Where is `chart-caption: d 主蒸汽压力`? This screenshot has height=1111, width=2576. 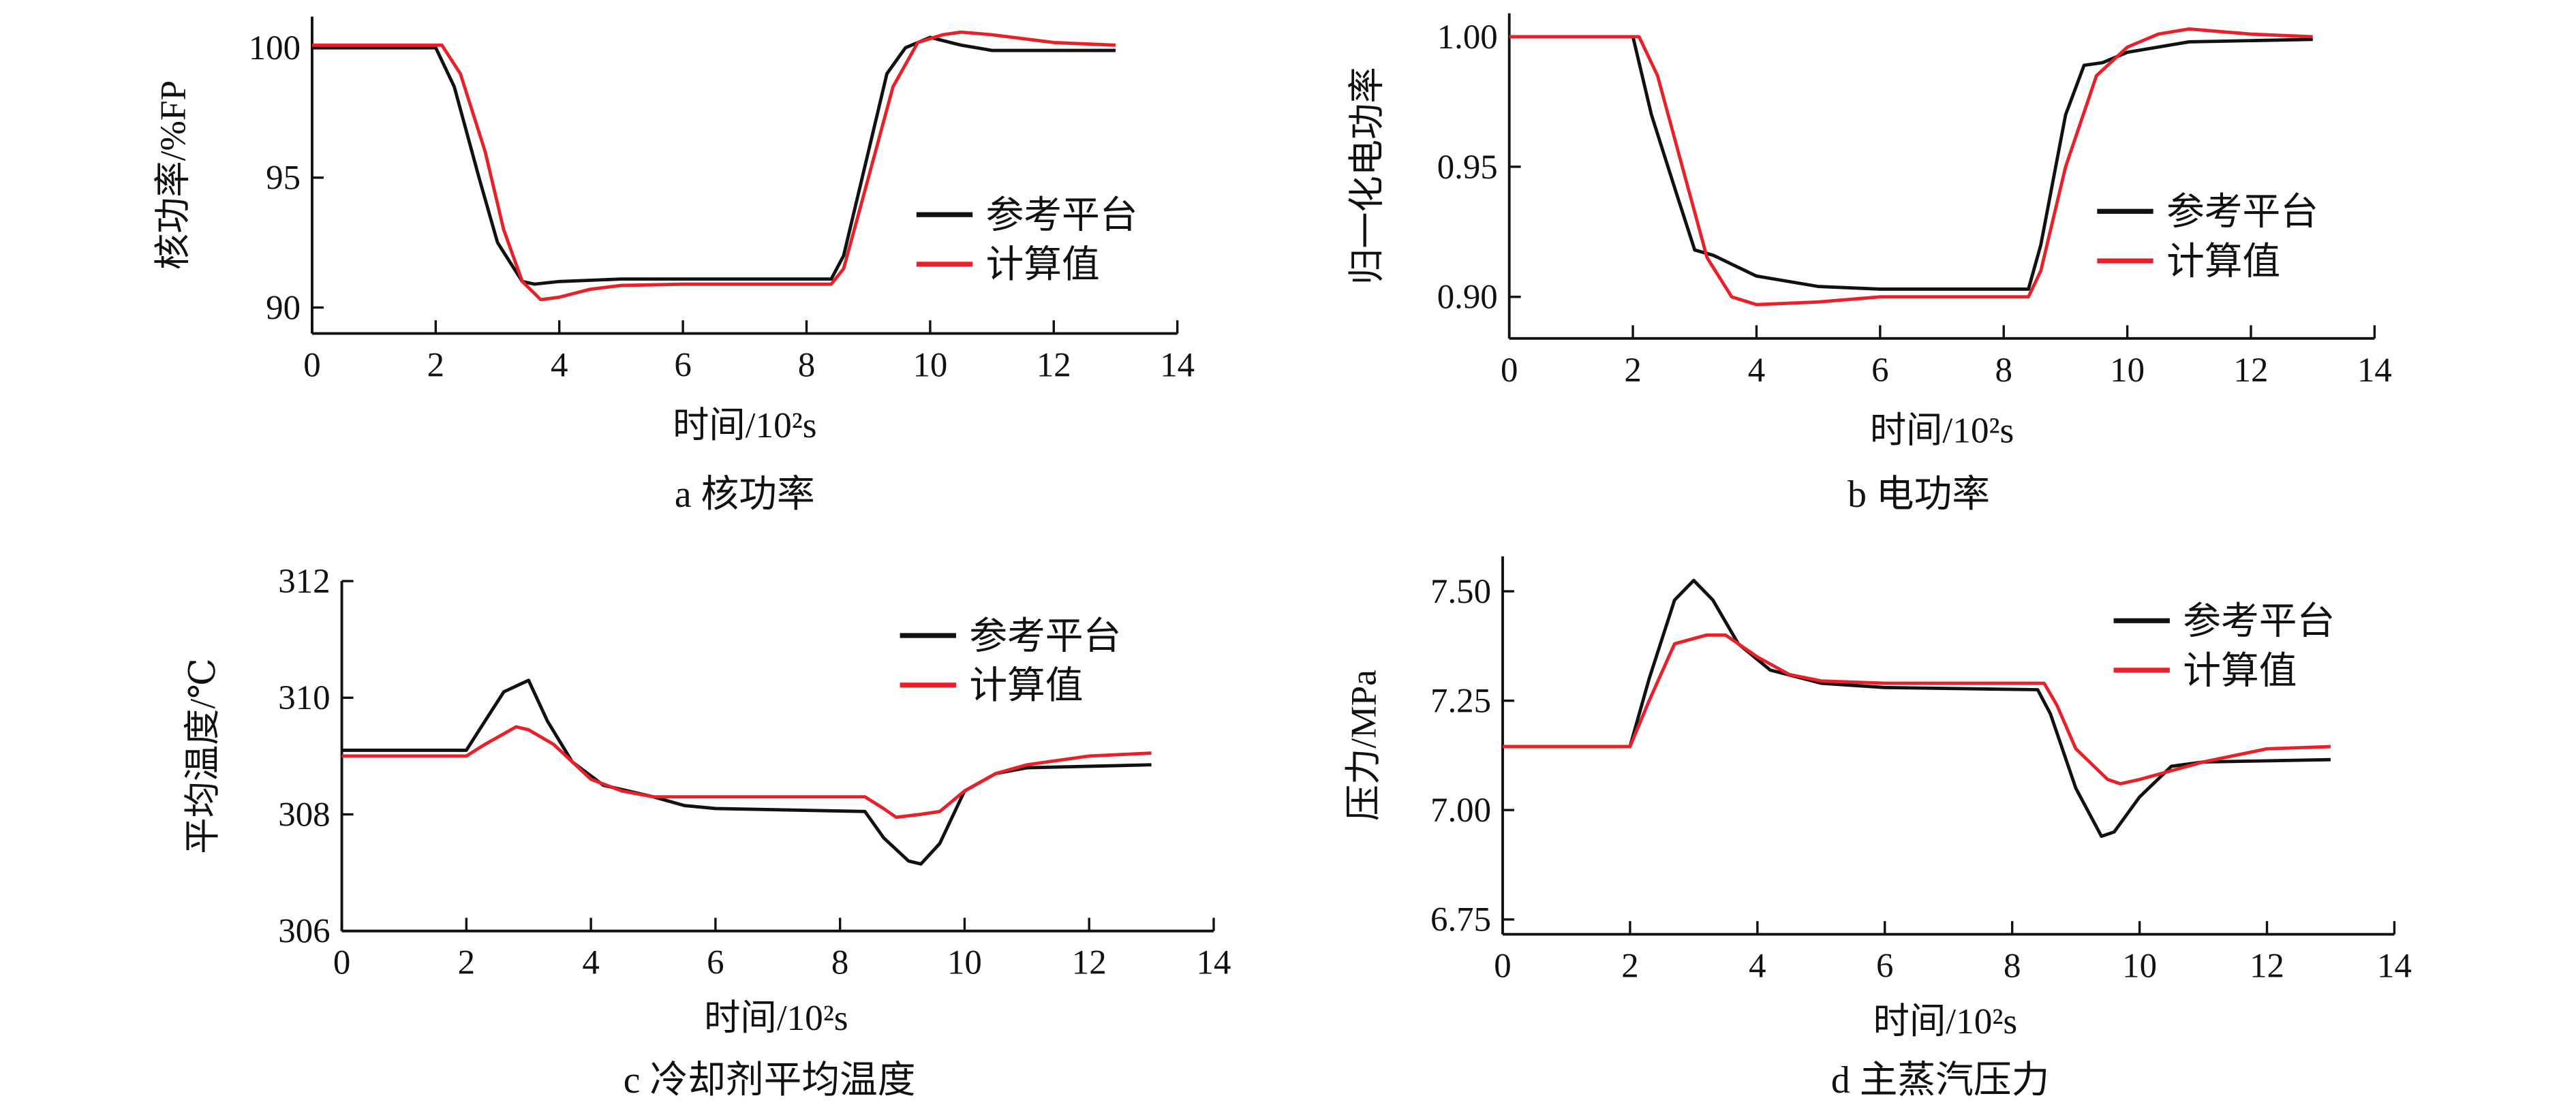
chart-caption: d 主蒸汽压力 is located at coordinates (1940, 1080).